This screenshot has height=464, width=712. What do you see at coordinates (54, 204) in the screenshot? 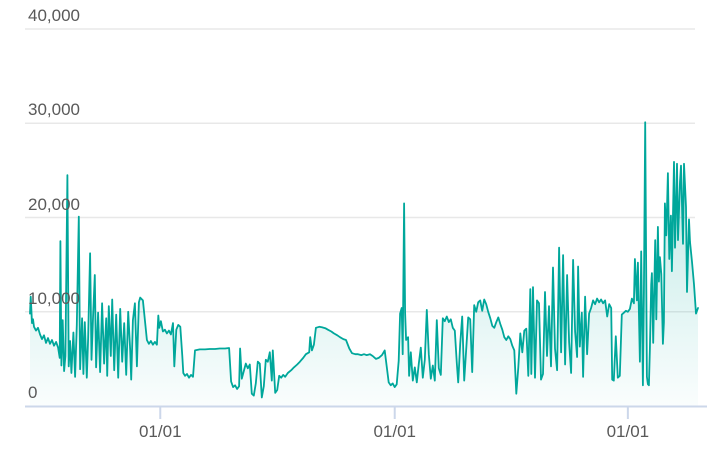
I see `y-axis-tick-label: 20,000` at bounding box center [54, 204].